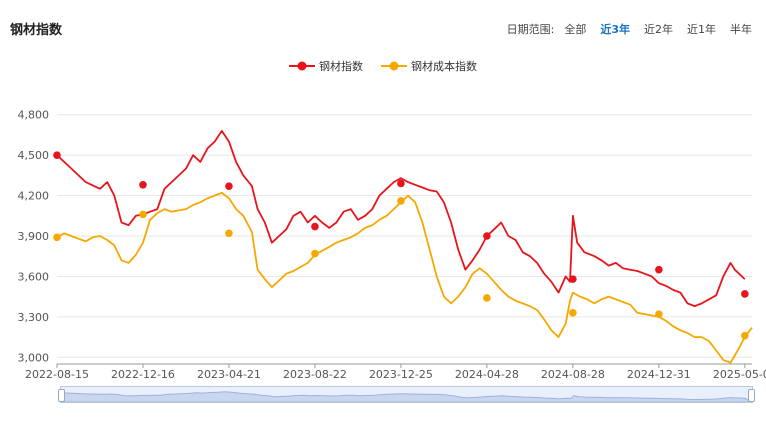  I want to click on y-tick-label: 4,200, so click(34, 196).